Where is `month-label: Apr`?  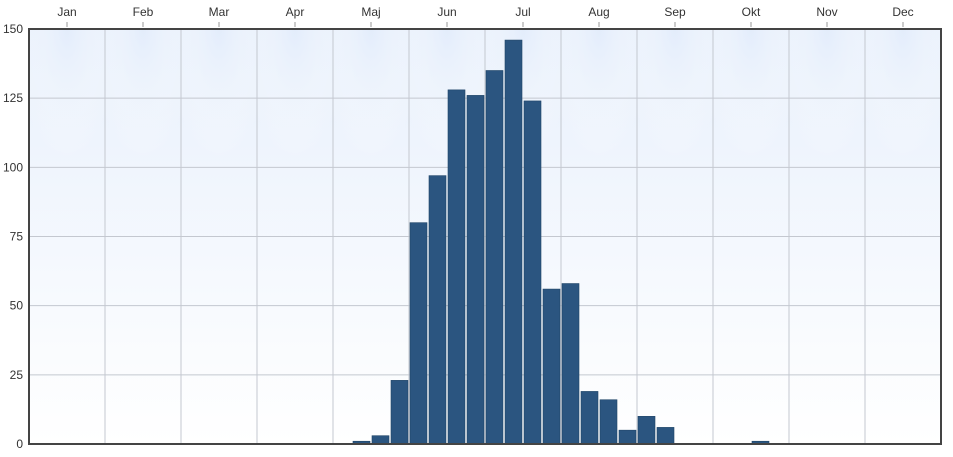 month-label: Apr is located at coordinates (295, 12).